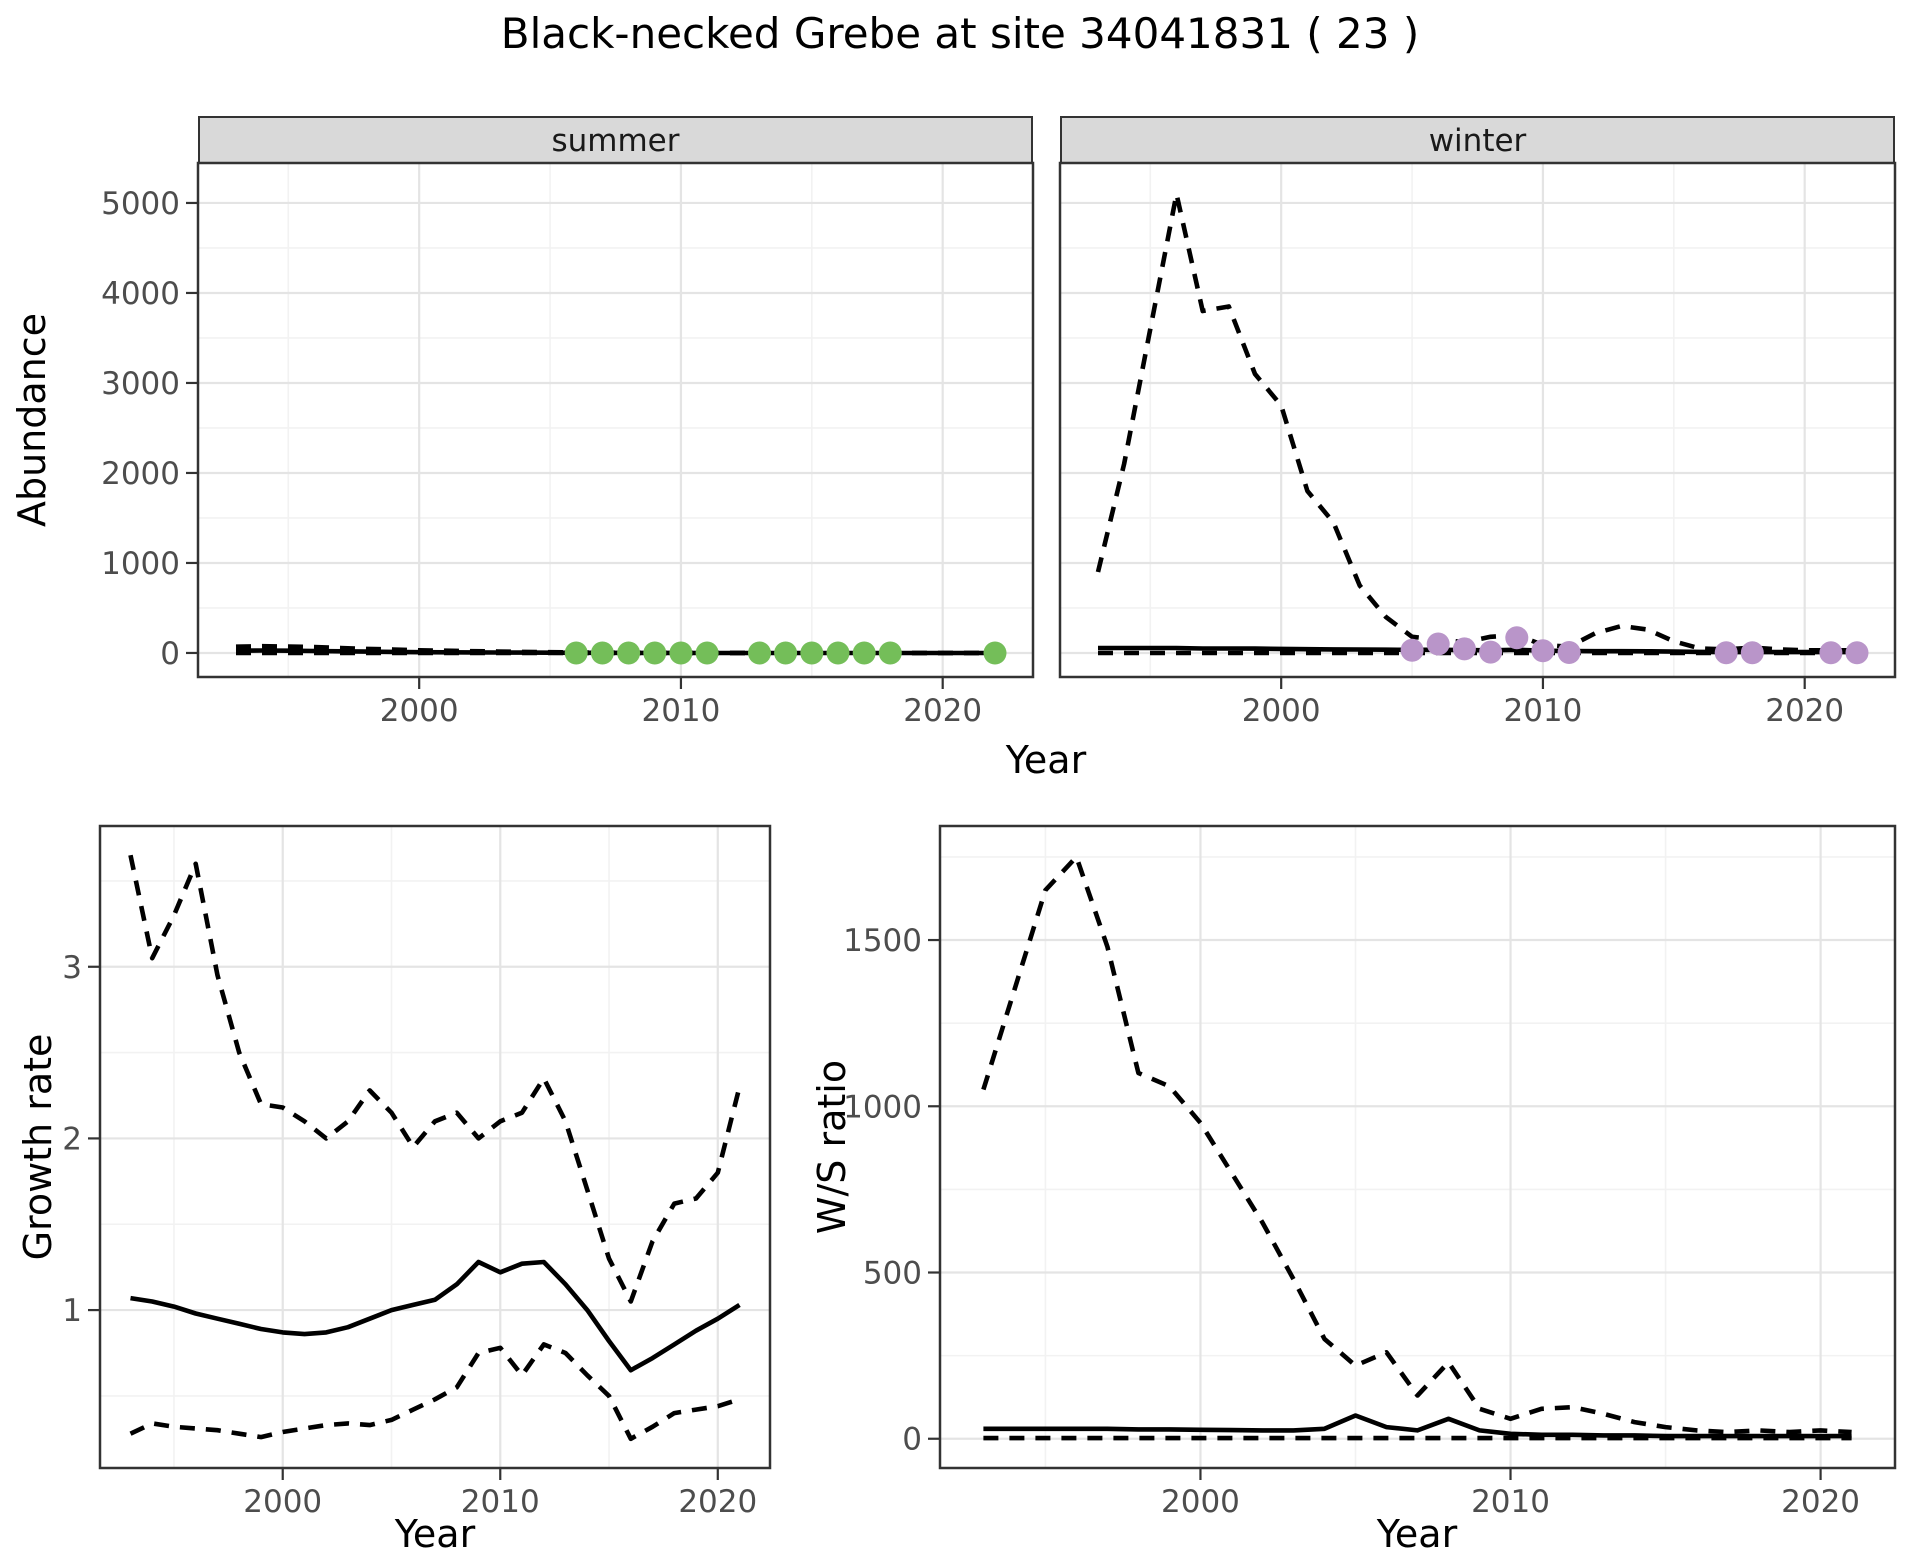 Image resolution: width=1920 pixels, height=1560 pixels. I want to click on growth_rate-x-tick-label: 2010, so click(500, 1502).